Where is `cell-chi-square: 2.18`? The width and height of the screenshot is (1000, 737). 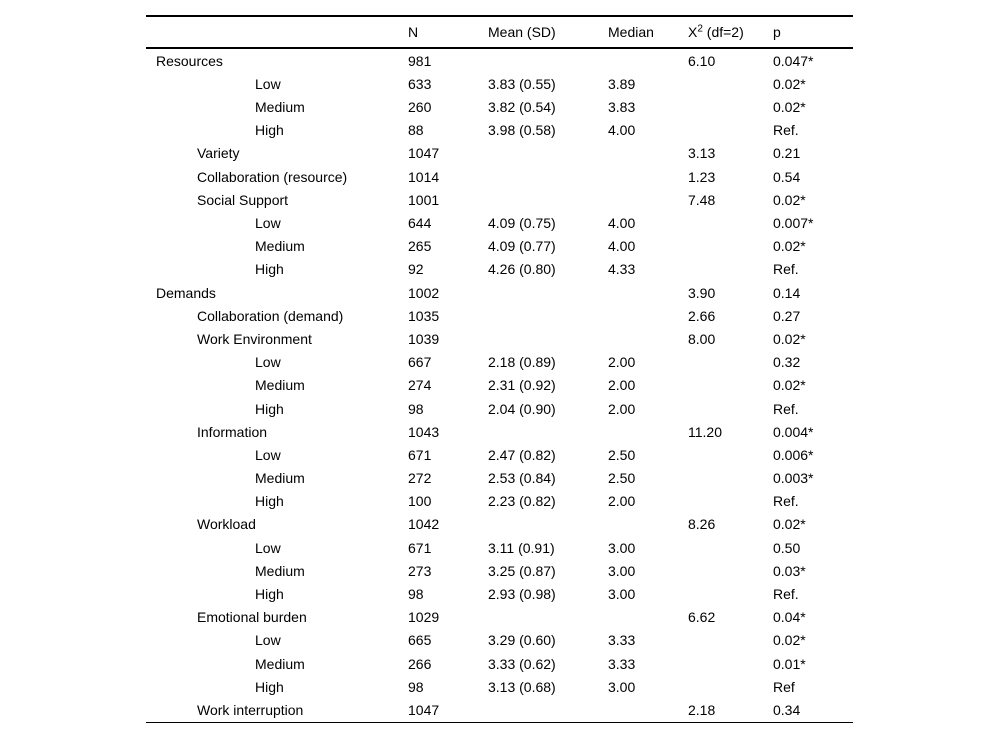 cell-chi-square: 2.18 is located at coordinates (702, 709).